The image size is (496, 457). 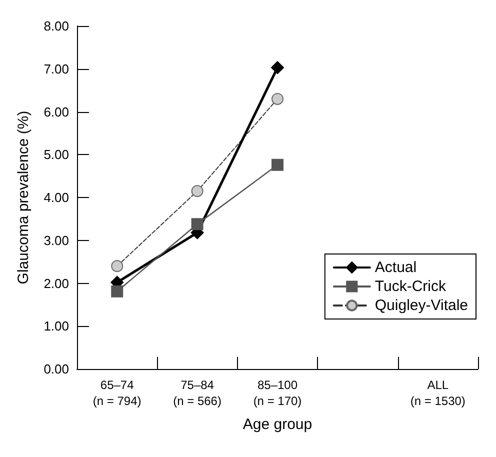 What do you see at coordinates (56, 26) in the screenshot?
I see `y-tick-label: 8.00` at bounding box center [56, 26].